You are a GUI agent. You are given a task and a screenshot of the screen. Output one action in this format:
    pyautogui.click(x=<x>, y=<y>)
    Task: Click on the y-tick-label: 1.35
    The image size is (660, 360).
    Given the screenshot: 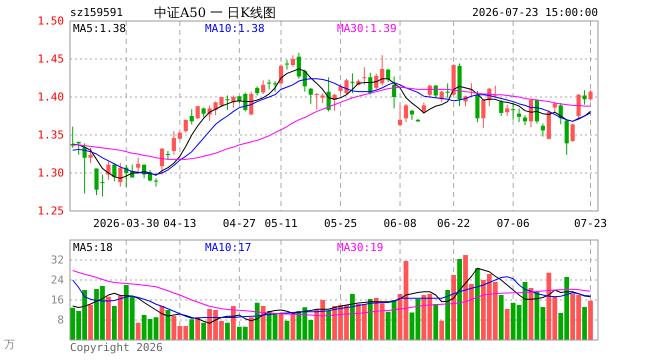 What is the action you would take?
    pyautogui.click(x=51, y=135)
    